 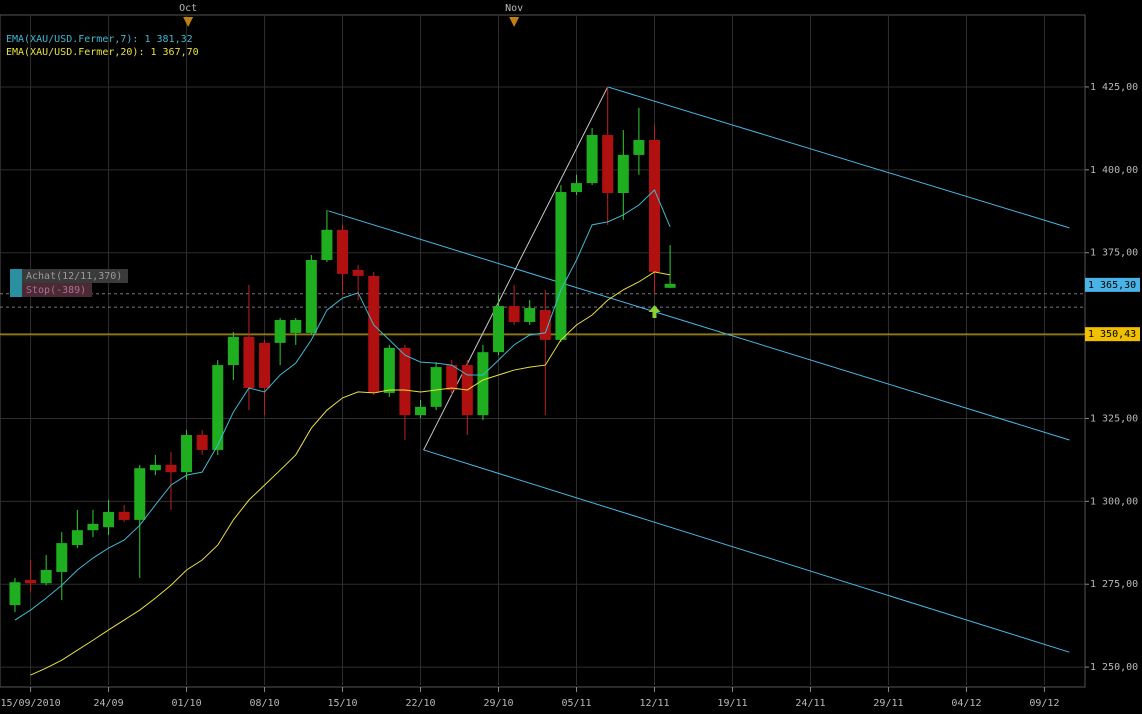 I want to click on y-tick-label: 1 325,00, so click(x=1114, y=418).